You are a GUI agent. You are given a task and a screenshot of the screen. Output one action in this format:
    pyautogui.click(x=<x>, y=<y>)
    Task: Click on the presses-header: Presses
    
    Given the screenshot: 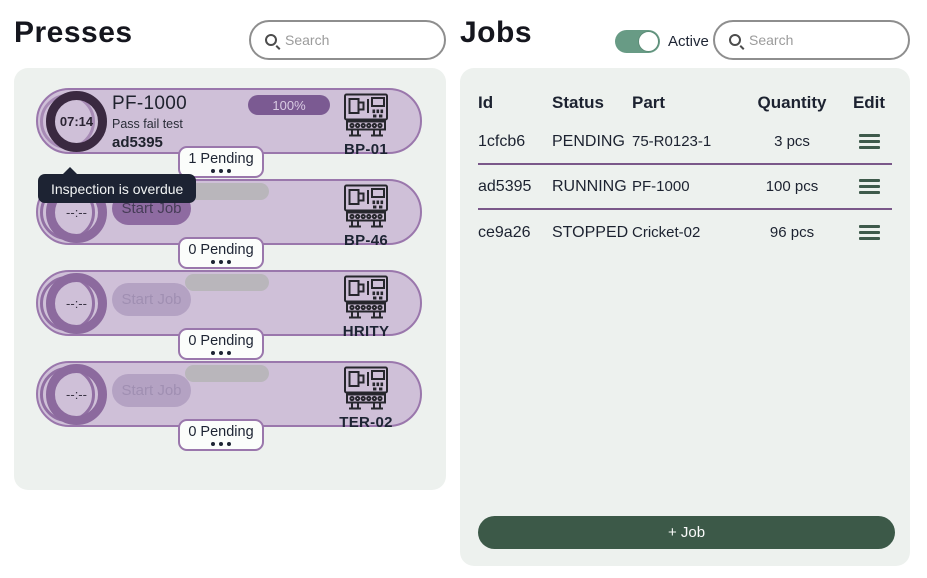 What is the action you would take?
    pyautogui.click(x=230, y=34)
    